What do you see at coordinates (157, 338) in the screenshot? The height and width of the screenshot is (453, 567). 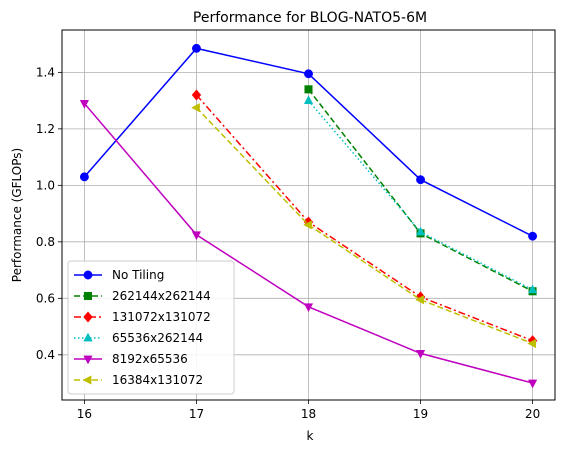 I see `legend-label: 65536x262144` at bounding box center [157, 338].